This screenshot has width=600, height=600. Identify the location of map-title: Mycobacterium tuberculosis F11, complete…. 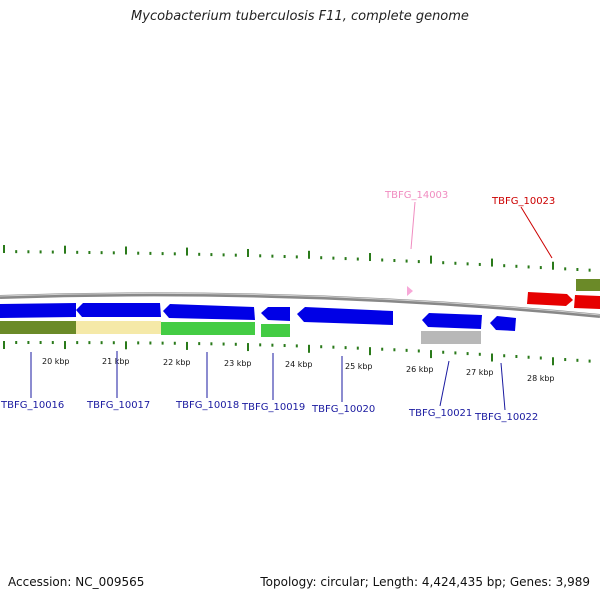
(300, 16).